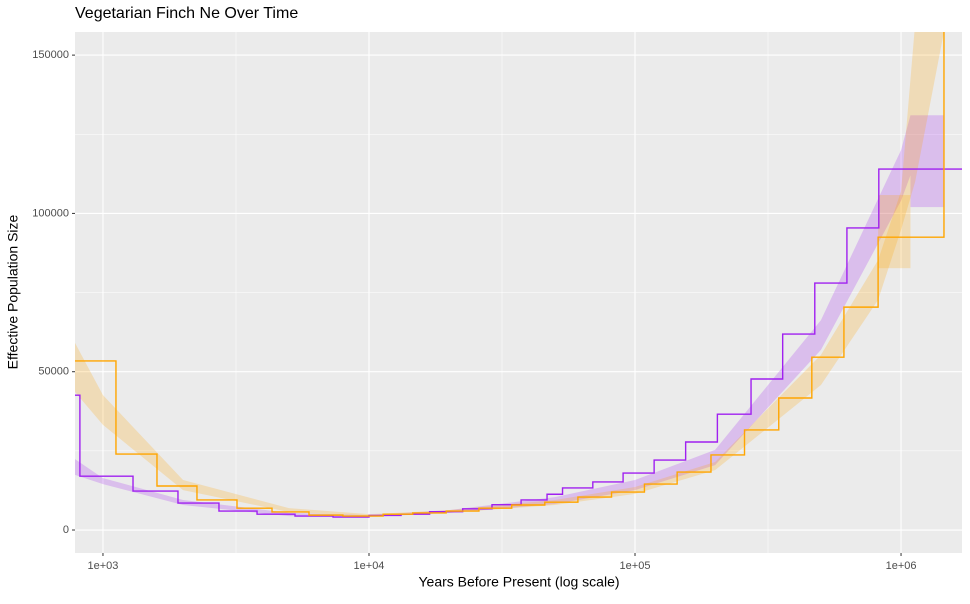  Describe the element at coordinates (50, 55) in the screenshot. I see `y-tick-label: 150000` at that location.